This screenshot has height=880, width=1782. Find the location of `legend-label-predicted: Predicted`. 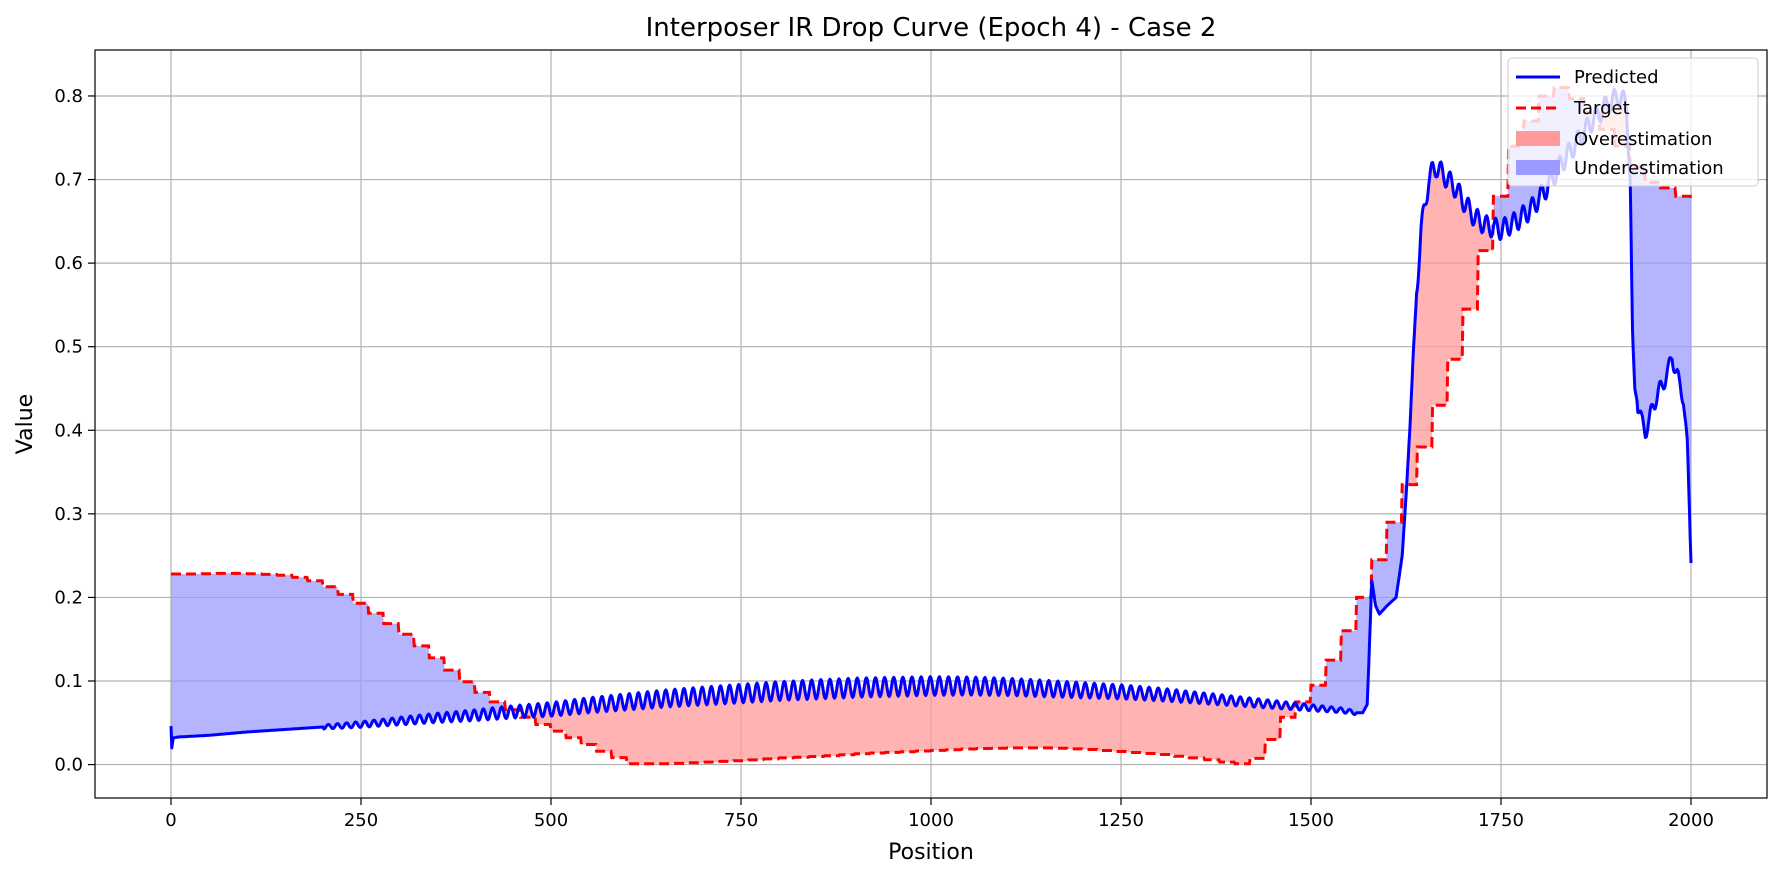

legend-label-predicted: Predicted is located at coordinates (1616, 77).